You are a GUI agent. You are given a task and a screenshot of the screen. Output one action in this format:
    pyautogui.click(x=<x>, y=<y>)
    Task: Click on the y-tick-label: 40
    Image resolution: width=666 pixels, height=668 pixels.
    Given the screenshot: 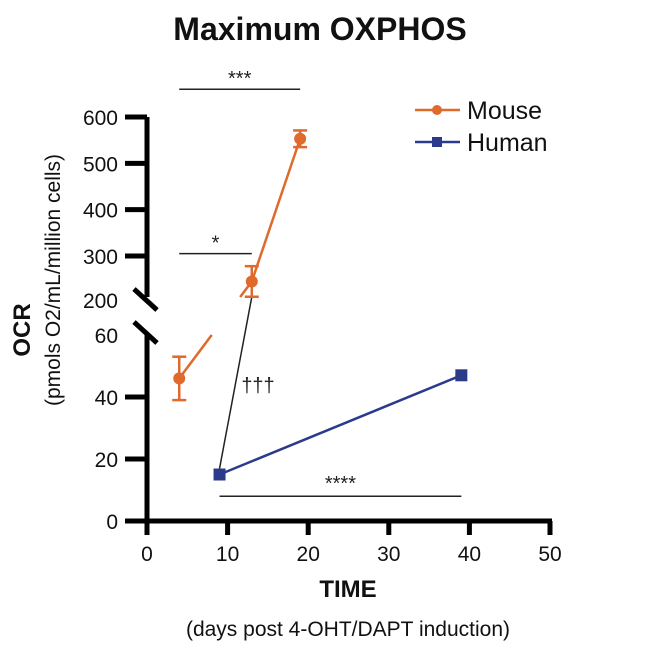 What is the action you would take?
    pyautogui.click(x=106, y=398)
    